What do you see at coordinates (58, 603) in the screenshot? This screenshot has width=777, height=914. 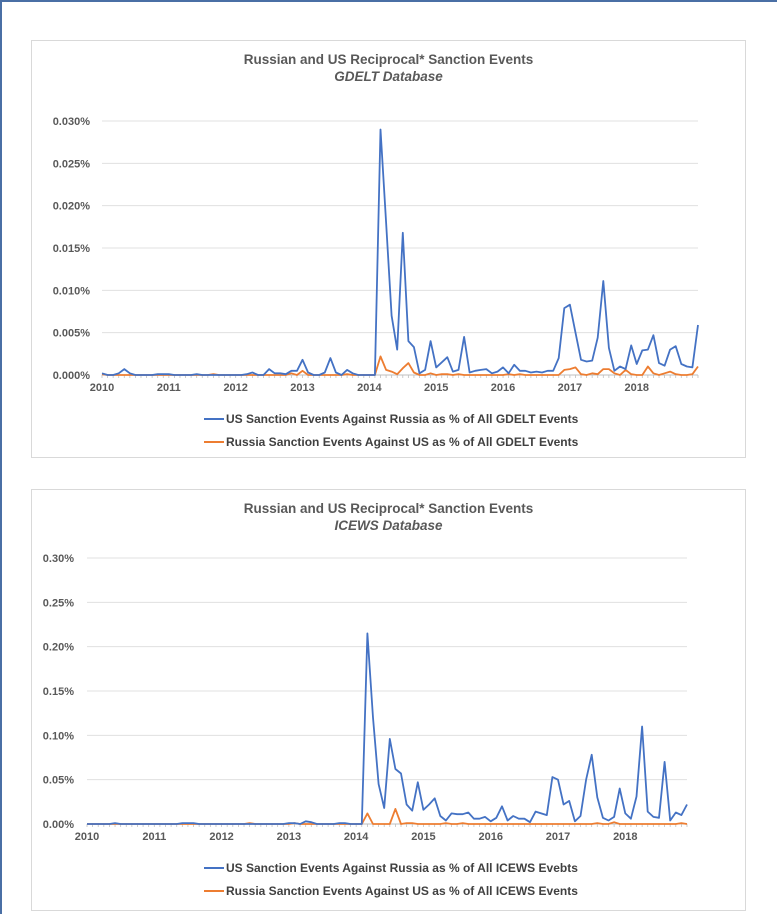 I see `y-tick-label: 0.25%` at bounding box center [58, 603].